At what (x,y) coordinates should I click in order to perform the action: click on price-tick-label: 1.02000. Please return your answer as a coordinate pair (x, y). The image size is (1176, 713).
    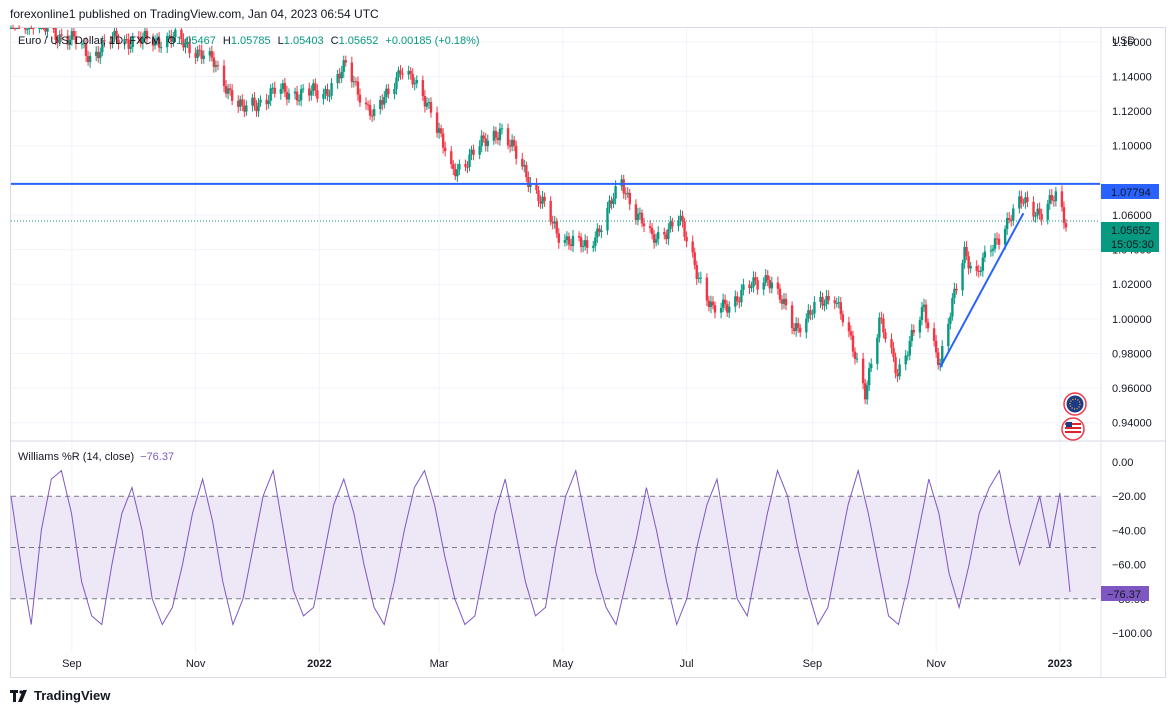
    Looking at the image, I should click on (1132, 285).